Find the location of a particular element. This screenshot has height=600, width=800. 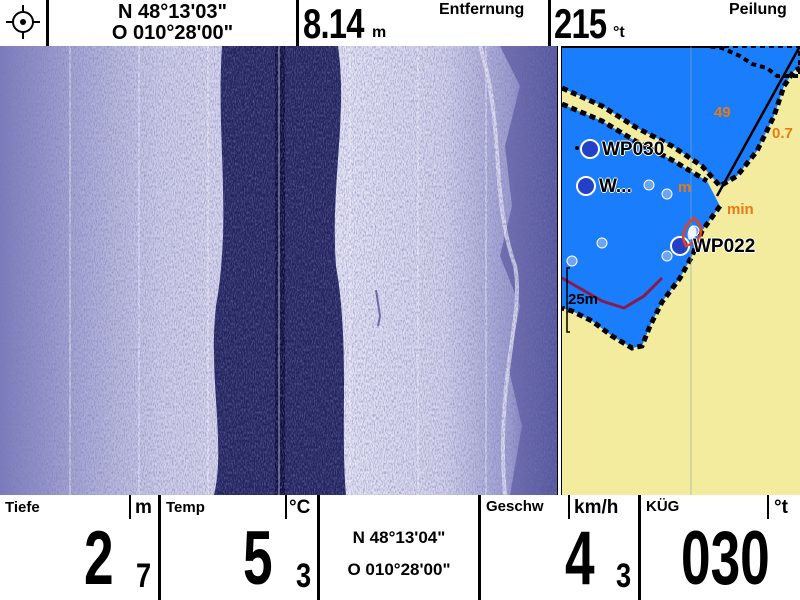

boat-latitude: N 48°13'04" is located at coordinates (399, 537).